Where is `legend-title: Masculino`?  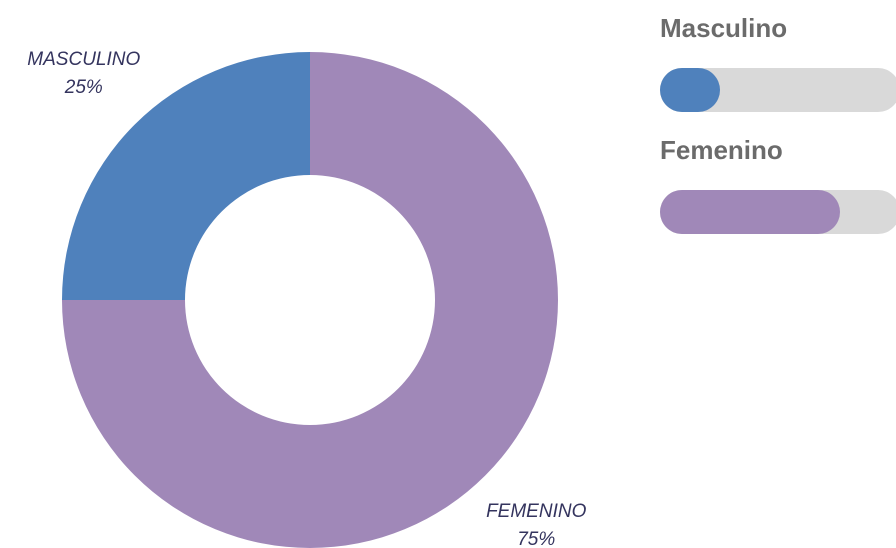
legend-title: Masculino is located at coordinates (723, 28).